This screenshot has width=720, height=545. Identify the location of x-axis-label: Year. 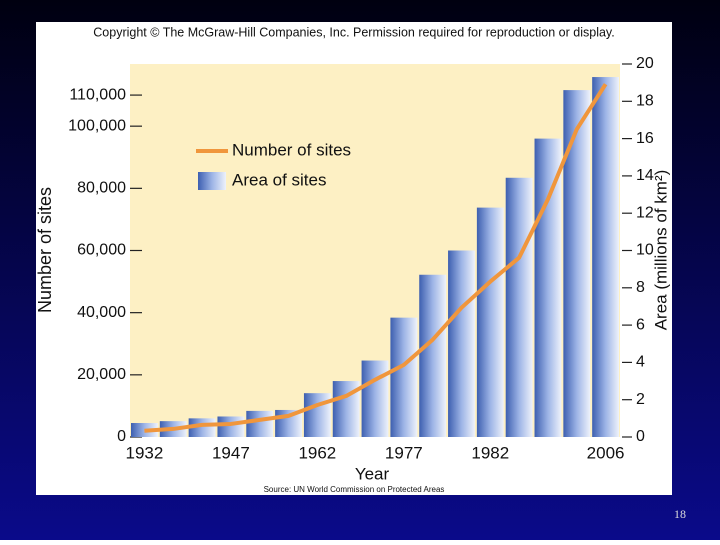
(372, 473).